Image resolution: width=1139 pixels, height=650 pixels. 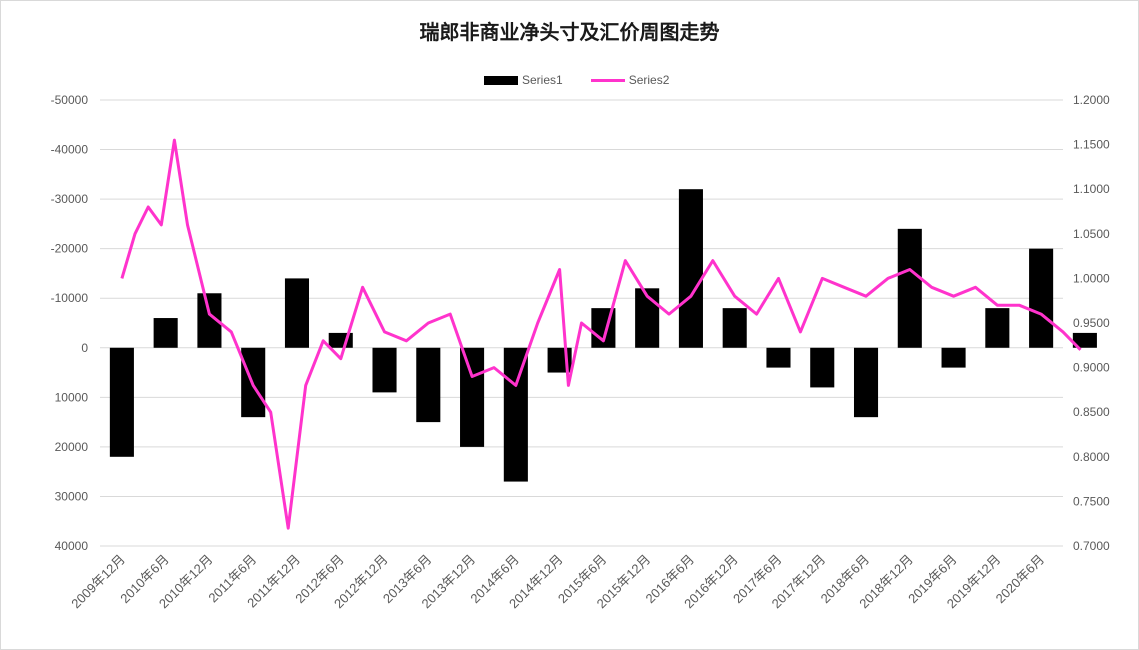 I want to click on left-tick-label: -40000, so click(x=70, y=150).